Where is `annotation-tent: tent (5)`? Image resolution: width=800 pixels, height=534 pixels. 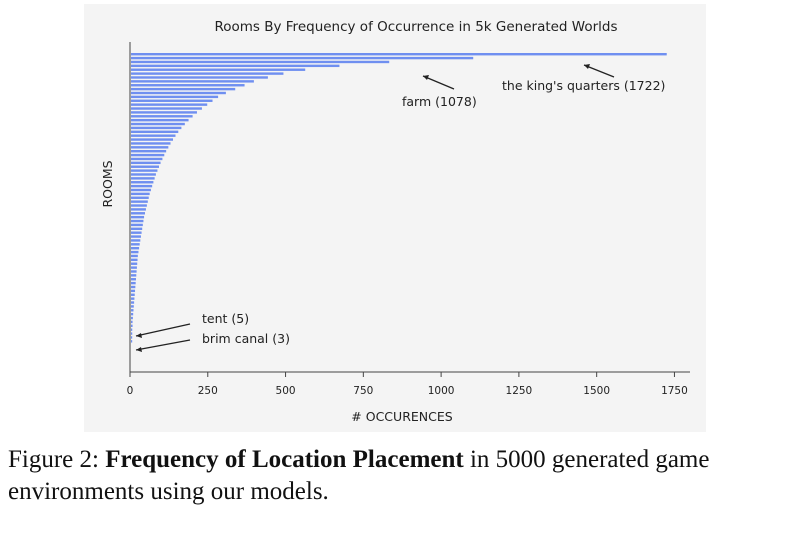
annotation-tent: tent (5) is located at coordinates (225, 318).